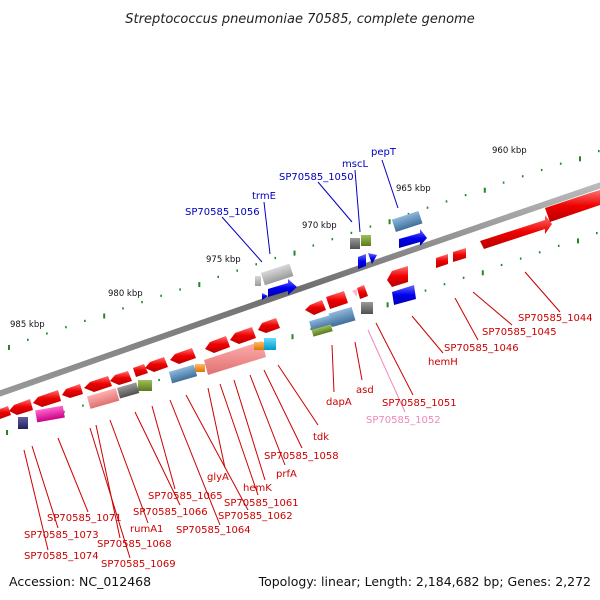 This screenshot has width=600, height=600. Describe the element at coordinates (419, 403) in the screenshot. I see `gene-label: SP70585_1051` at that location.